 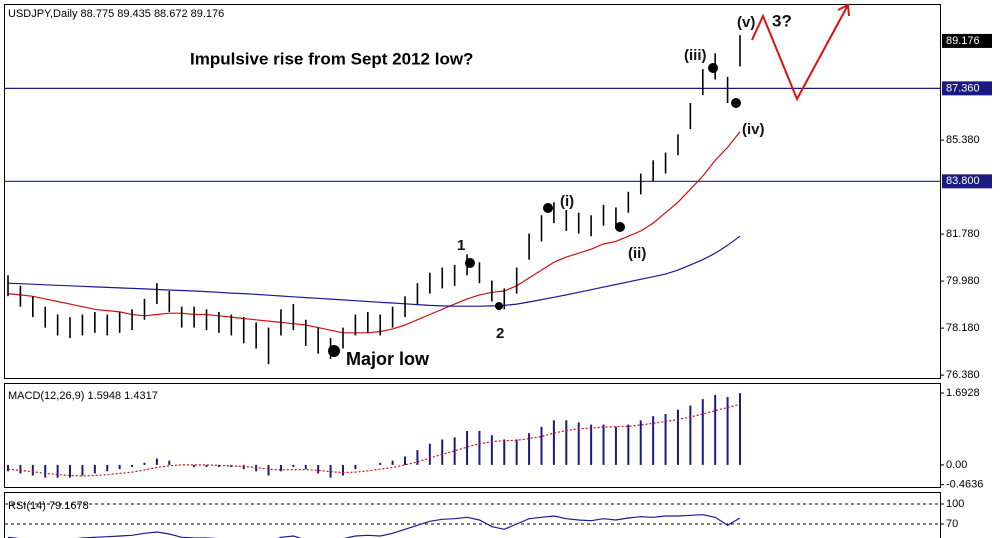 I want to click on y-tick-label: 79.980, so click(x=963, y=281).